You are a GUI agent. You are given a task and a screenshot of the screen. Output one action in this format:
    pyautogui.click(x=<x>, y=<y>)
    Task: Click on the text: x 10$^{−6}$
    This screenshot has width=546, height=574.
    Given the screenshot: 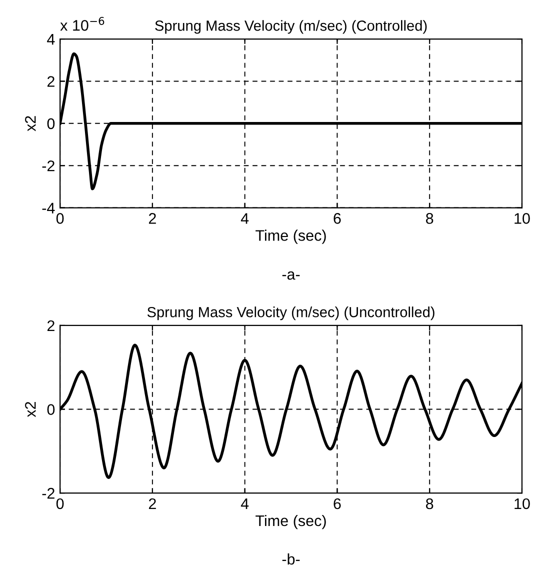 What is the action you would take?
    pyautogui.click(x=82, y=23)
    